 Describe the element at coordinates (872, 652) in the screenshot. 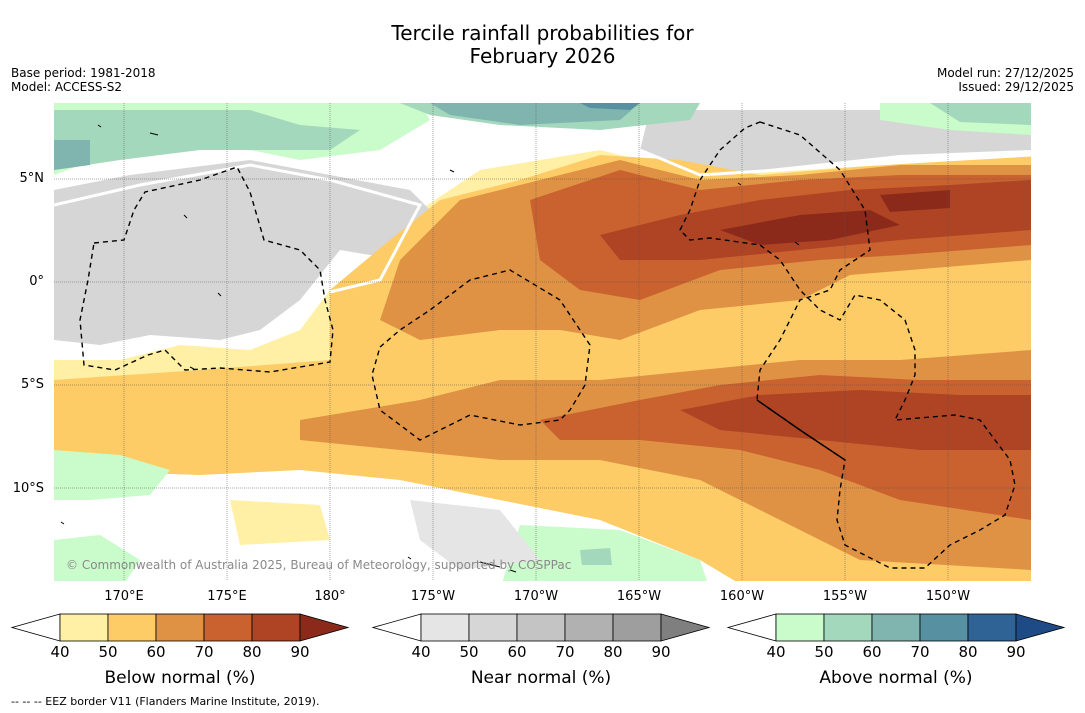

I see `tick-above-60: 60` at that location.